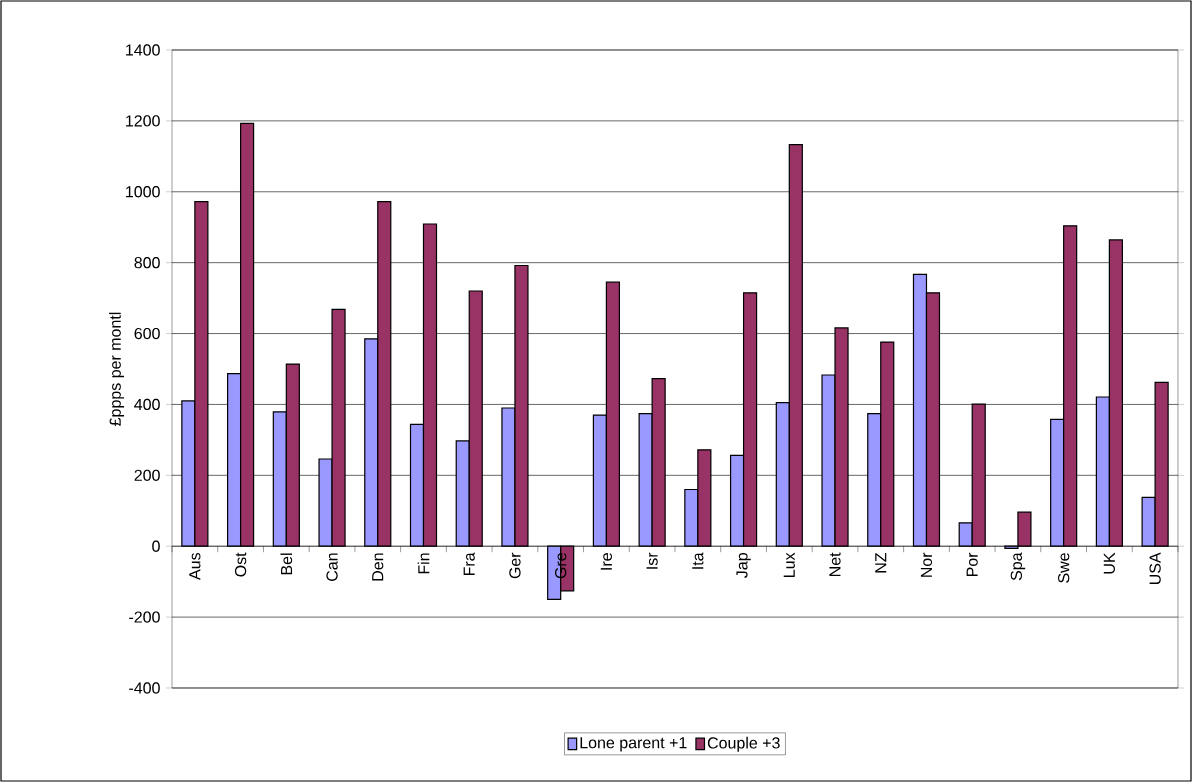 This screenshot has height=782, width=1192. I want to click on x-tick-label: Ita, so click(698, 560).